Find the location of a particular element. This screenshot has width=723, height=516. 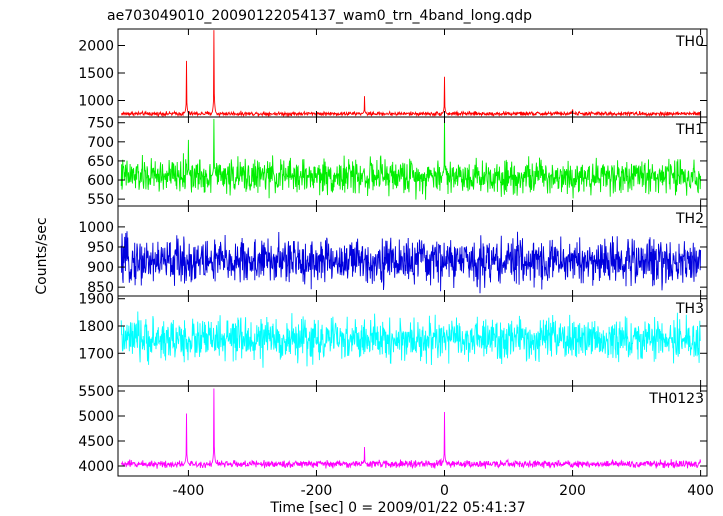

y-tick-label: 1800 is located at coordinates (96, 327).